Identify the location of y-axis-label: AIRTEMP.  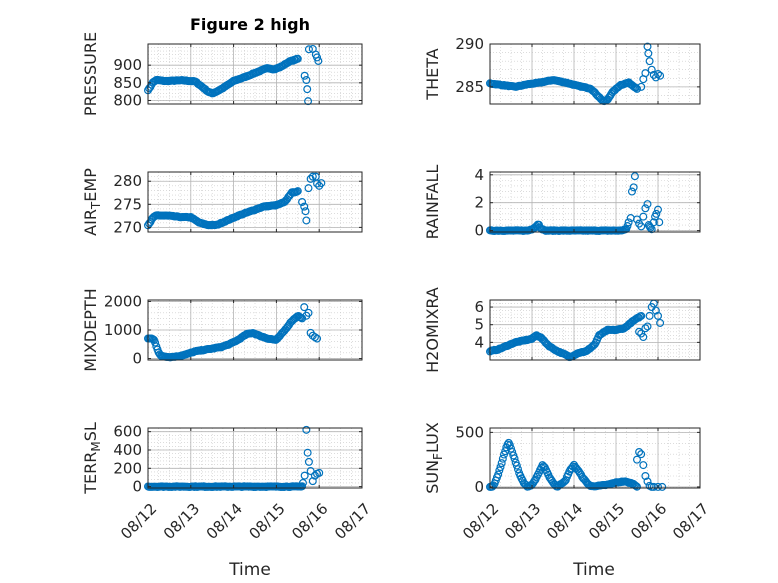
(92, 202).